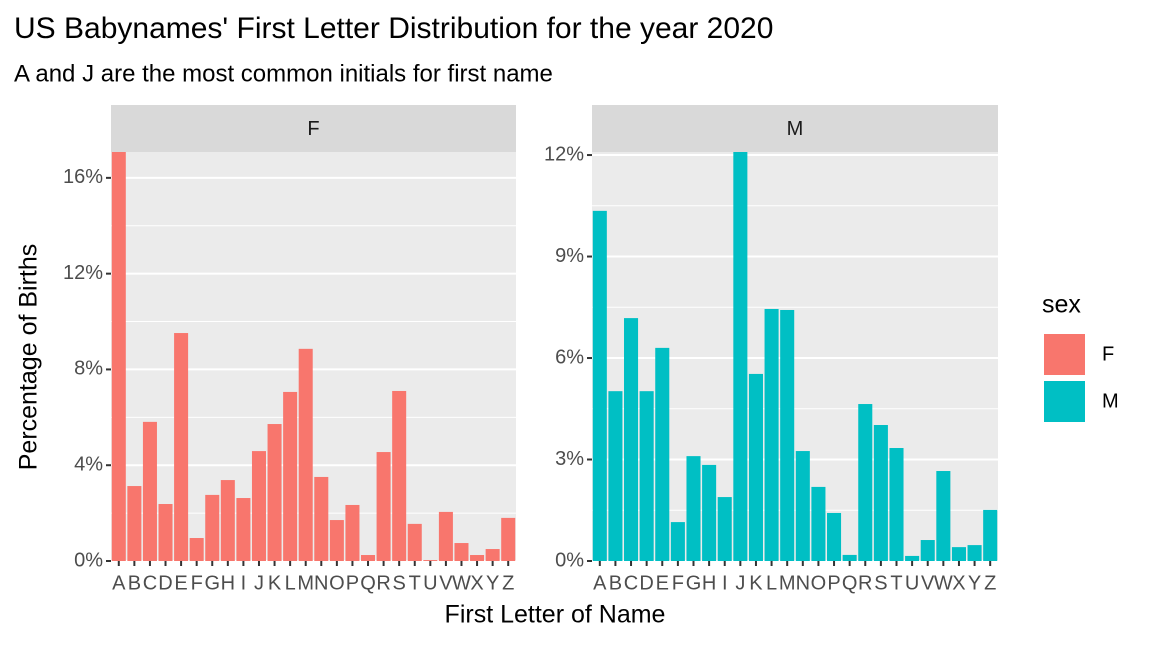 This screenshot has height=648, width=1152. I want to click on y-tick-label: 3%, so click(569, 459).